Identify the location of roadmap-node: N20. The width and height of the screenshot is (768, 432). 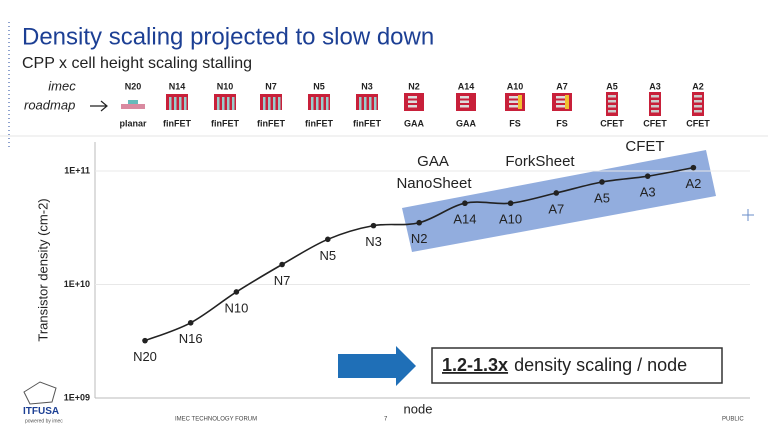
(133, 86).